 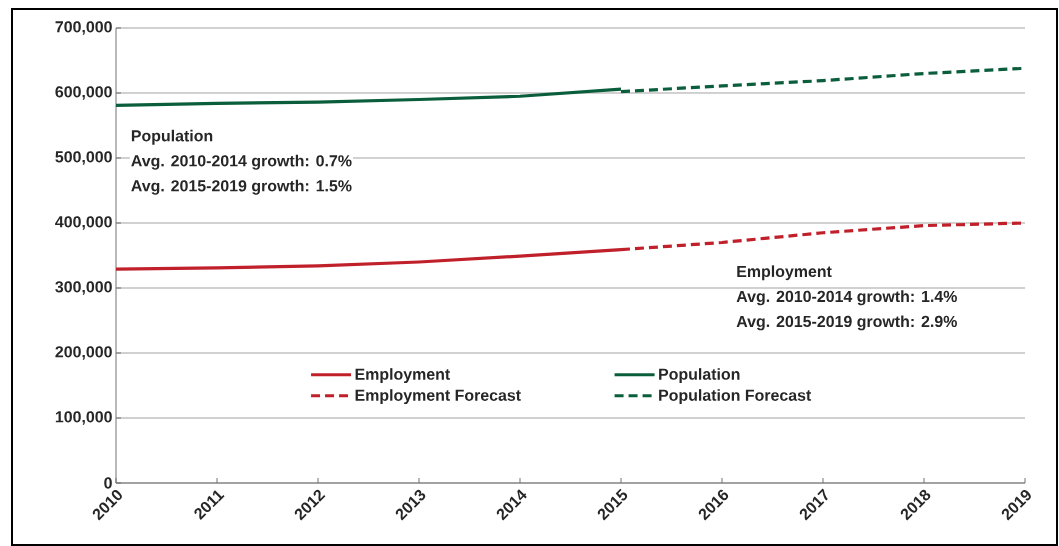 What do you see at coordinates (735, 397) in the screenshot?
I see `legend-label: Population Forecast` at bounding box center [735, 397].